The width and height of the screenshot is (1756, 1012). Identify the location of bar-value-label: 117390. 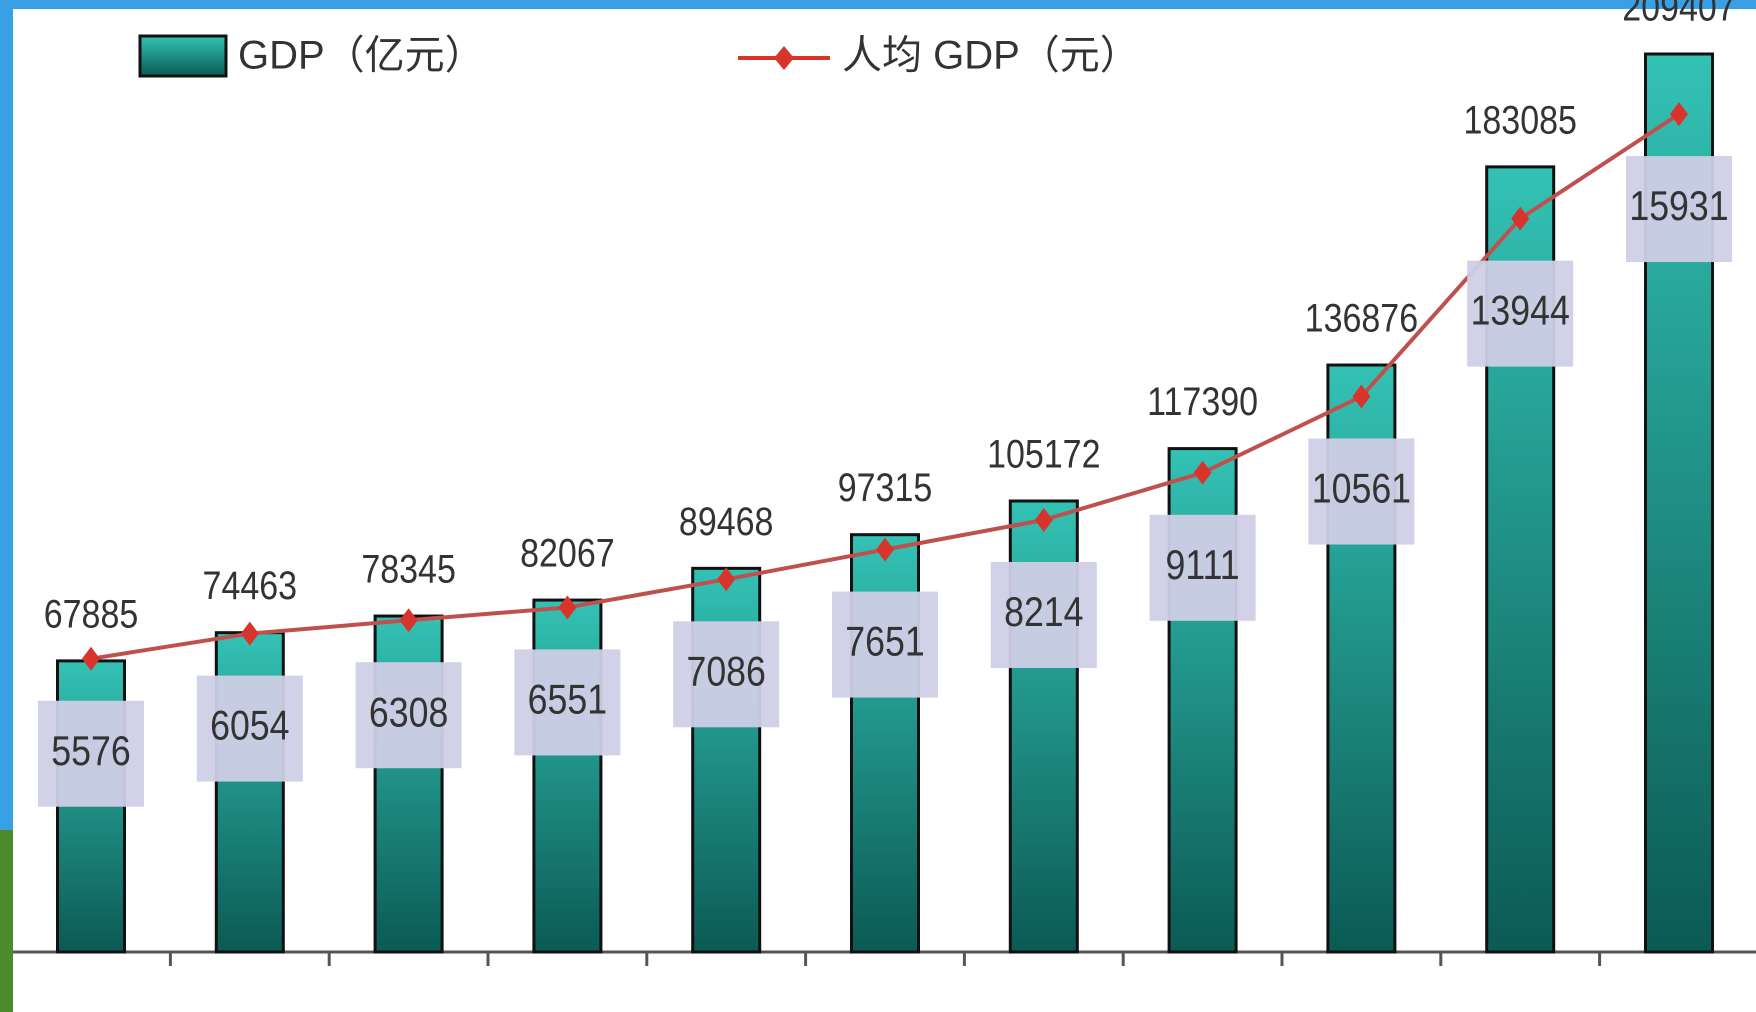
(1202, 401).